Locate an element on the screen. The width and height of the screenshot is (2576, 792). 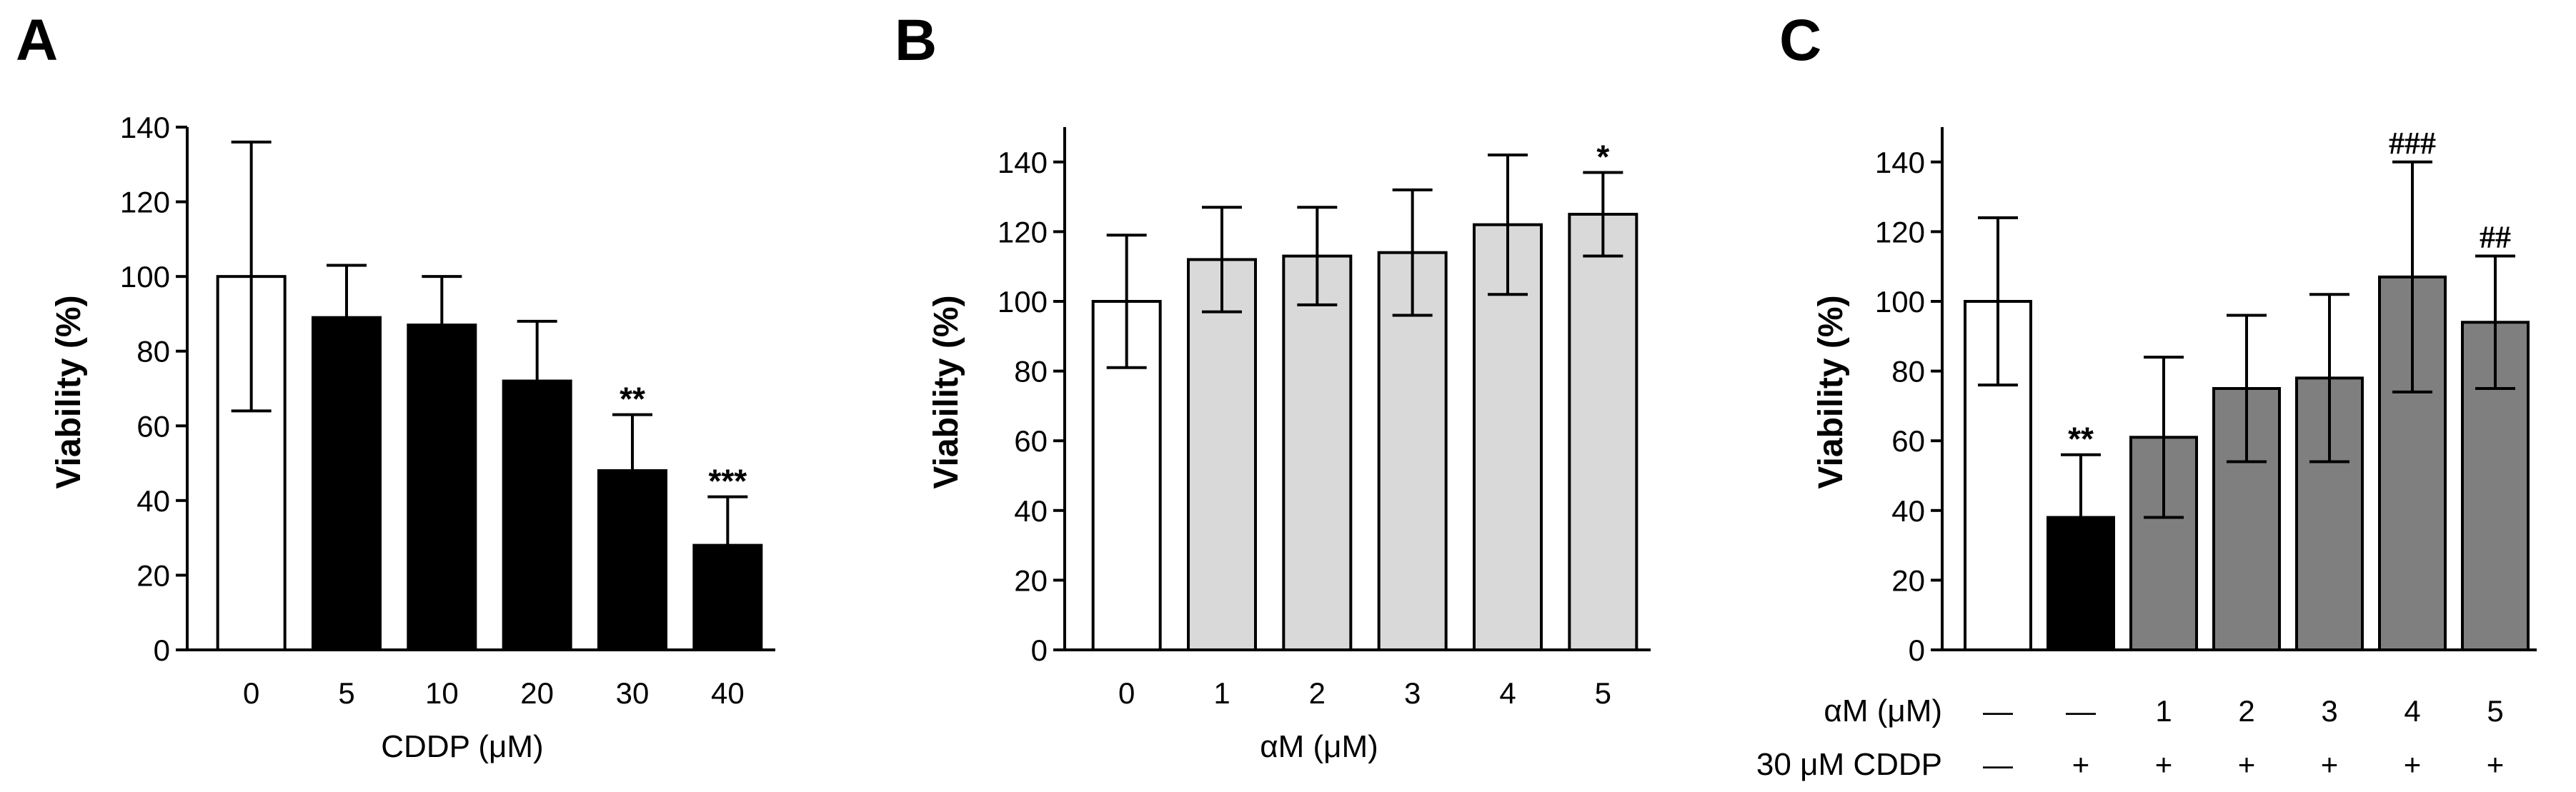
panel-c-y-axis-label: Viability (%) is located at coordinates (1831, 391).